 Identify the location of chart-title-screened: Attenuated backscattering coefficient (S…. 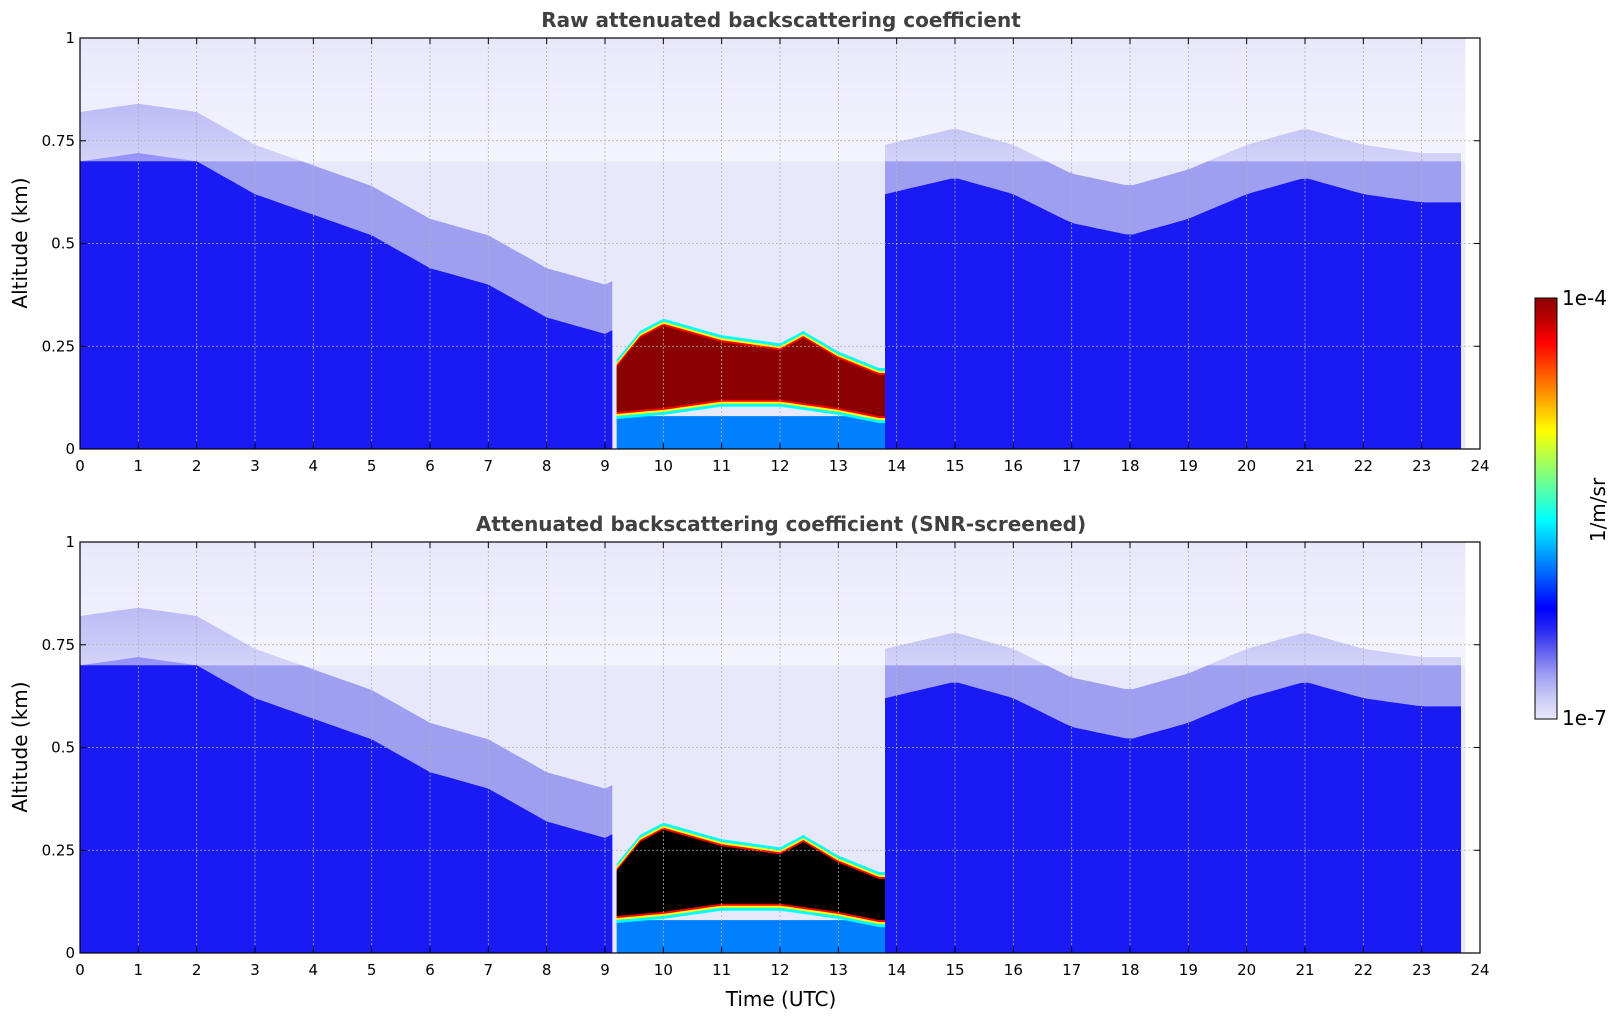
(781, 524).